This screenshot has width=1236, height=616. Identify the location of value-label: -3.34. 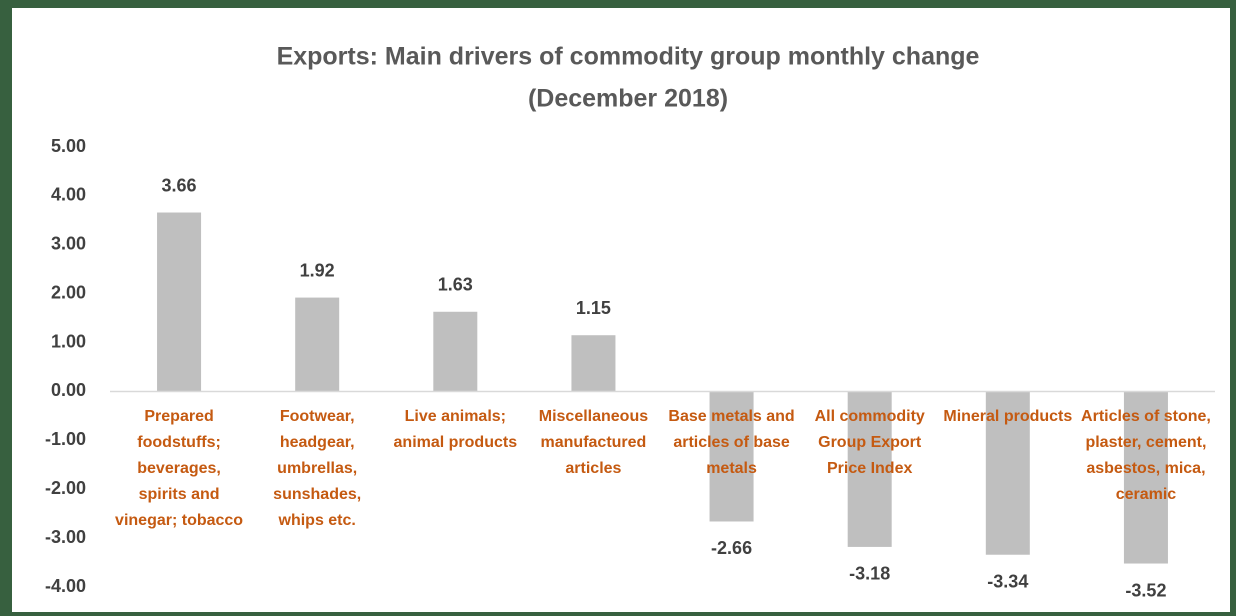
(1007, 581).